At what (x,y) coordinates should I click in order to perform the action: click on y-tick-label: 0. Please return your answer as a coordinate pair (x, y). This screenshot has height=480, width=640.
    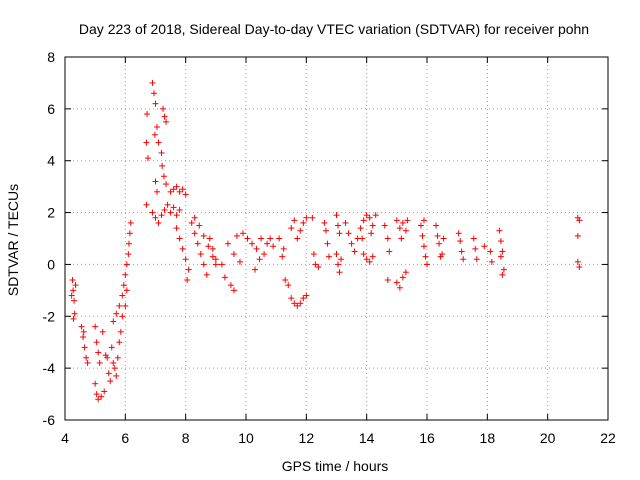
    Looking at the image, I should click on (51, 264).